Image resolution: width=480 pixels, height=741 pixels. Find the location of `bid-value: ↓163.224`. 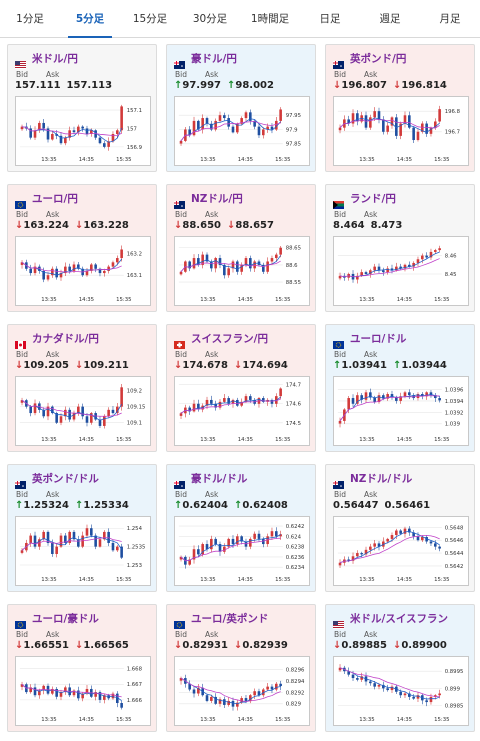

bid-value: ↓163.224 is located at coordinates (42, 225).